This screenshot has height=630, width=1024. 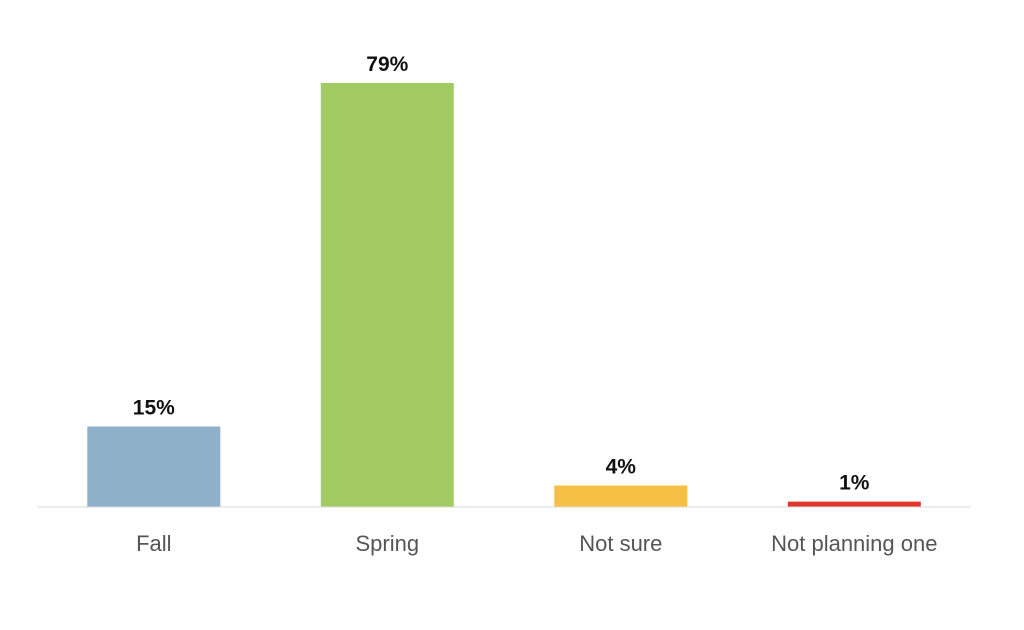 I want to click on bar-spring, so click(x=387, y=295).